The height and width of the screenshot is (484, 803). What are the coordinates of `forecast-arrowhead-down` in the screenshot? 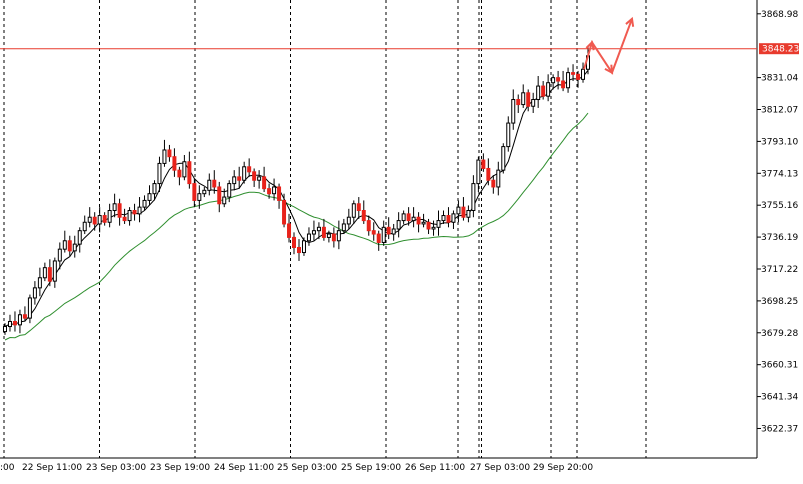 It's located at (609, 69).